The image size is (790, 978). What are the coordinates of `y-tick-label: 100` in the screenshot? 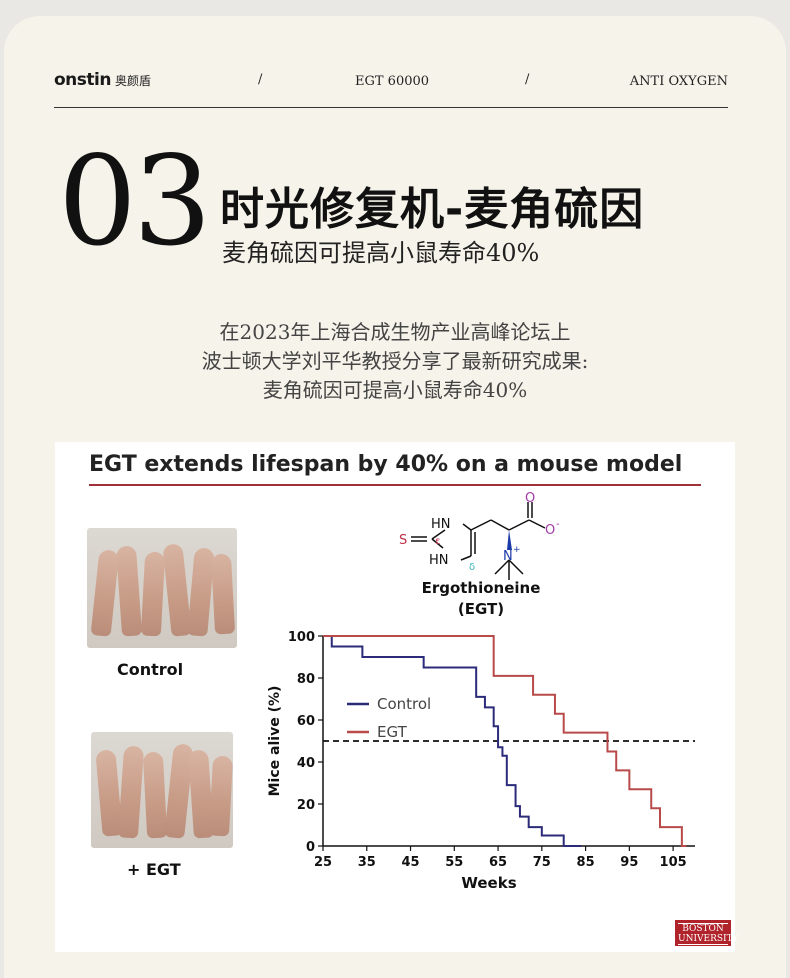 It's located at (301, 637).